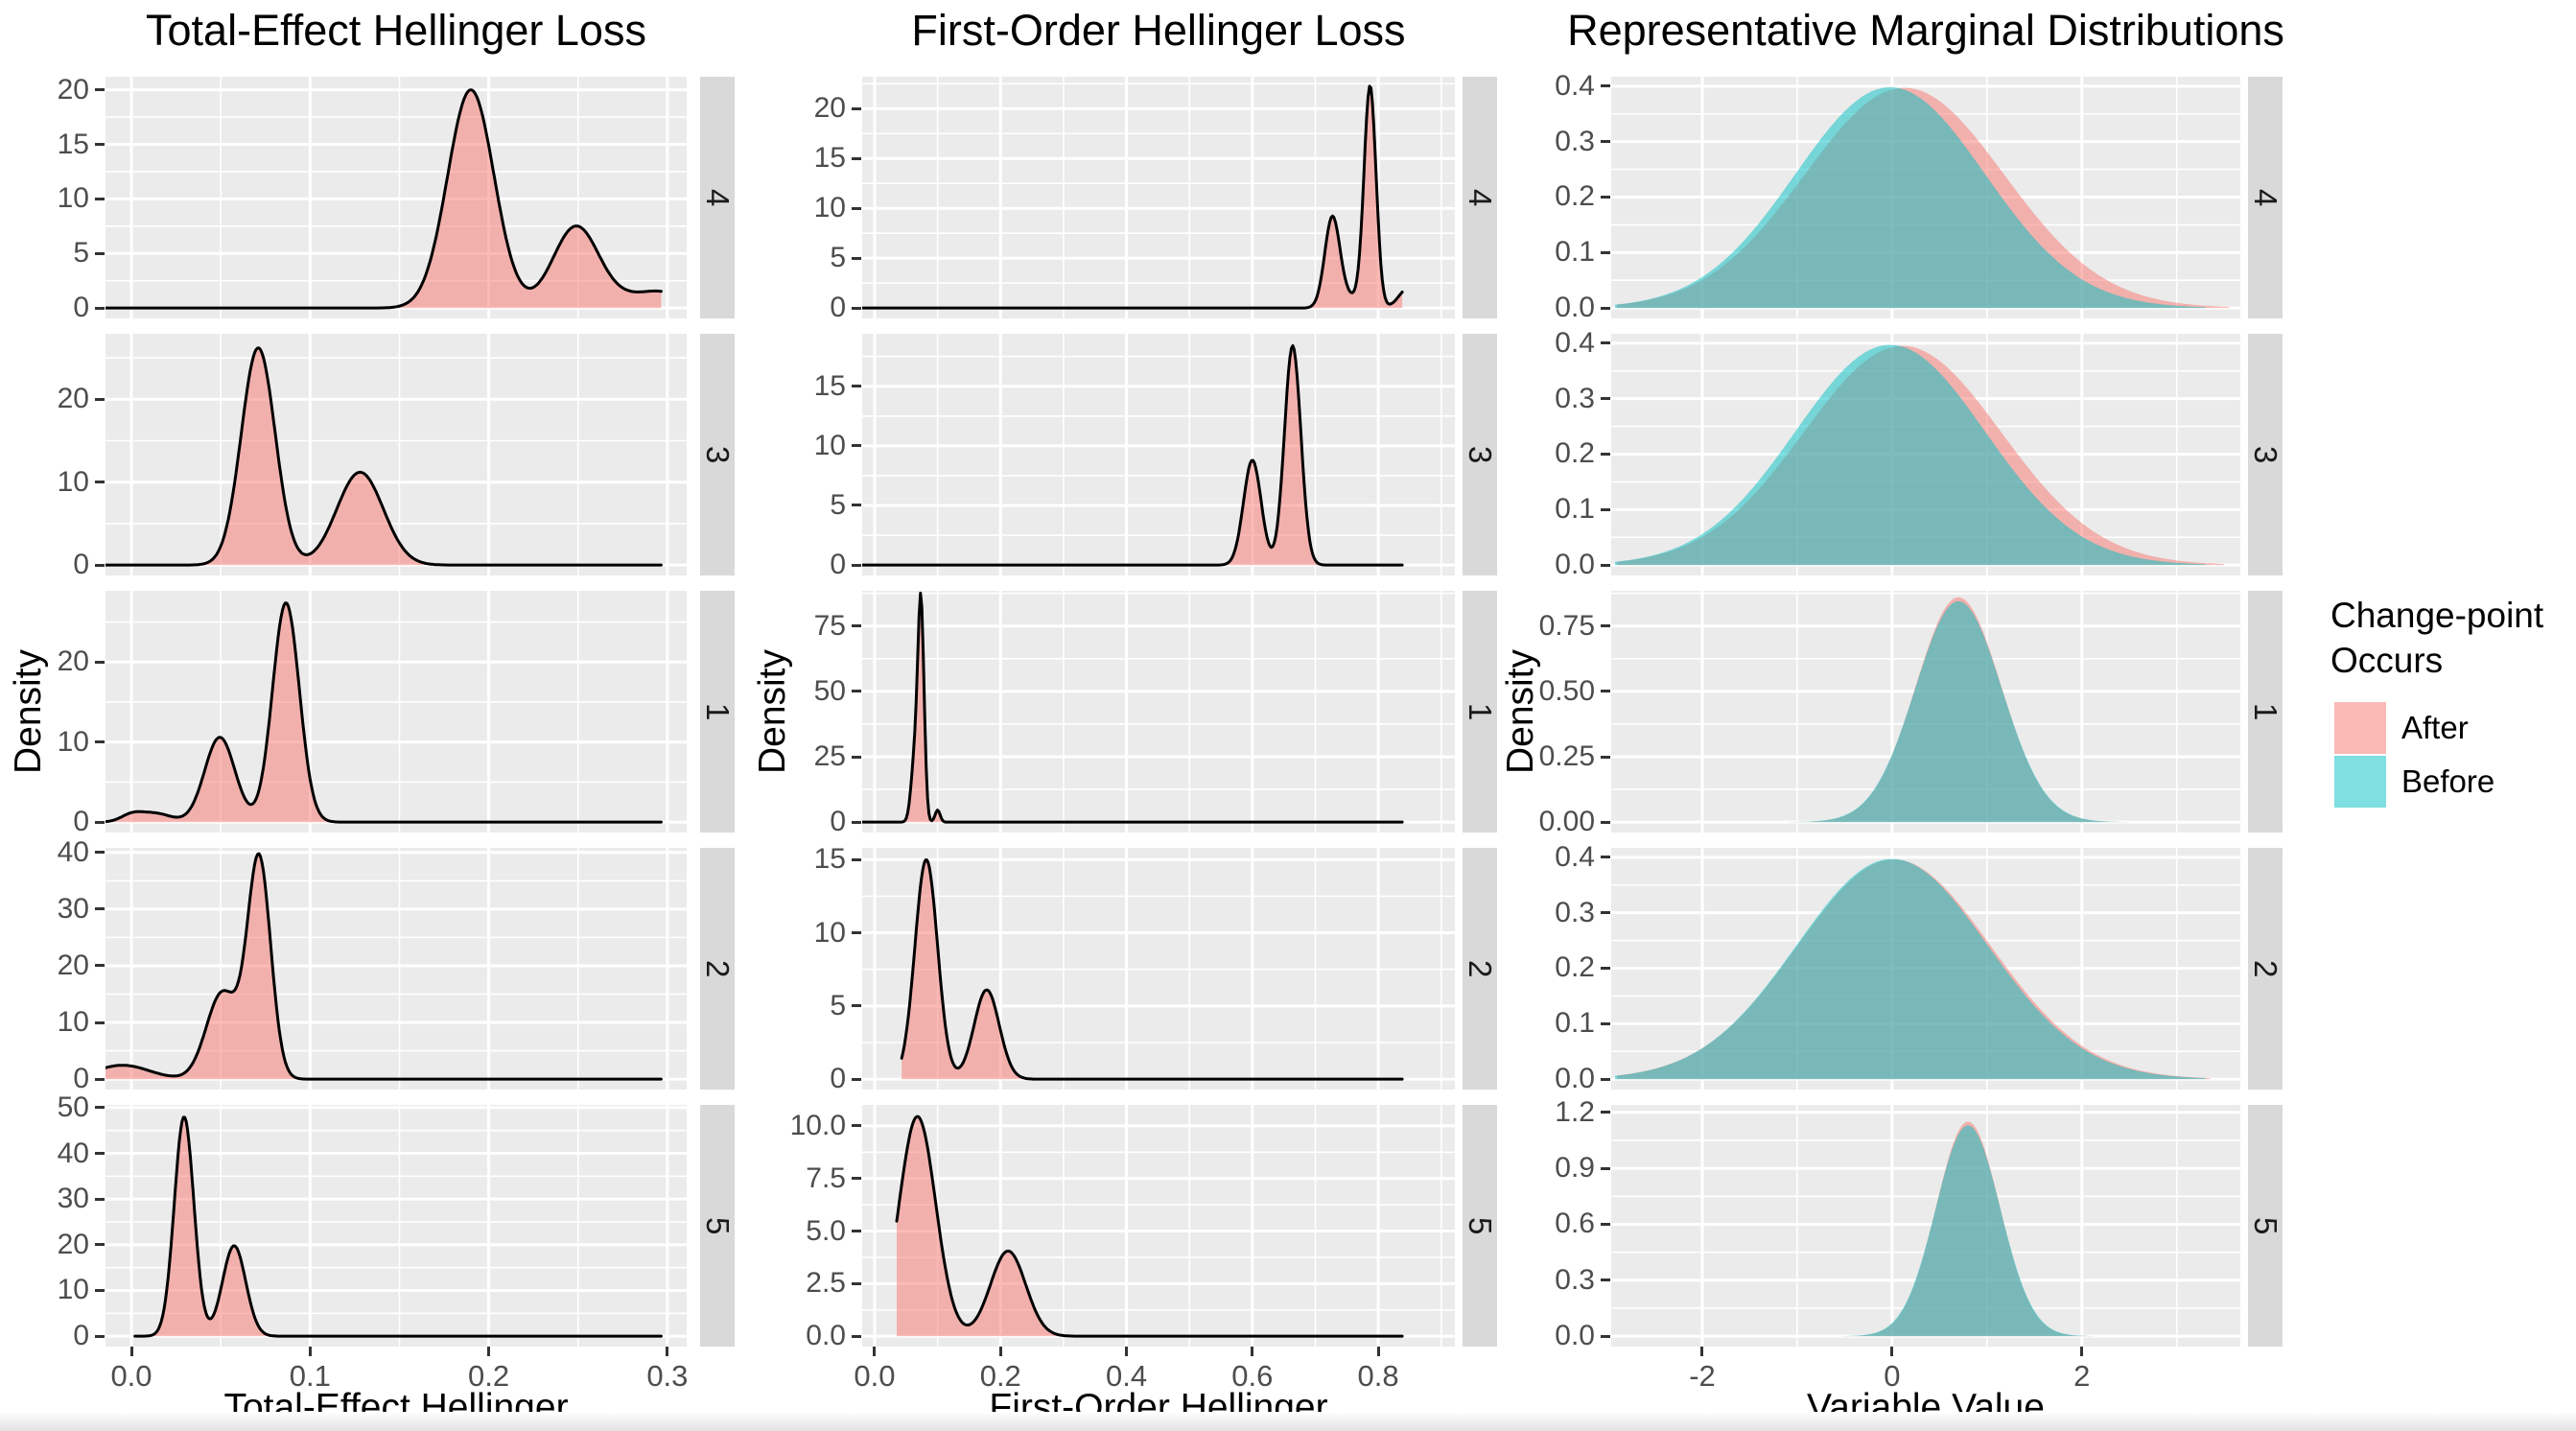  I want to click on legend-title: Change-point Occurs, so click(2437, 638).